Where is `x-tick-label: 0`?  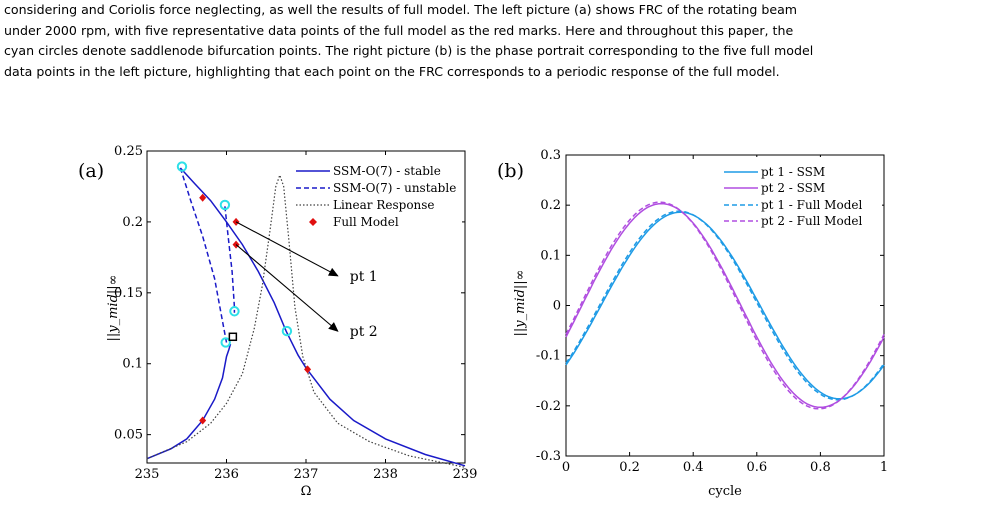 x-tick-label: 0 is located at coordinates (566, 467).